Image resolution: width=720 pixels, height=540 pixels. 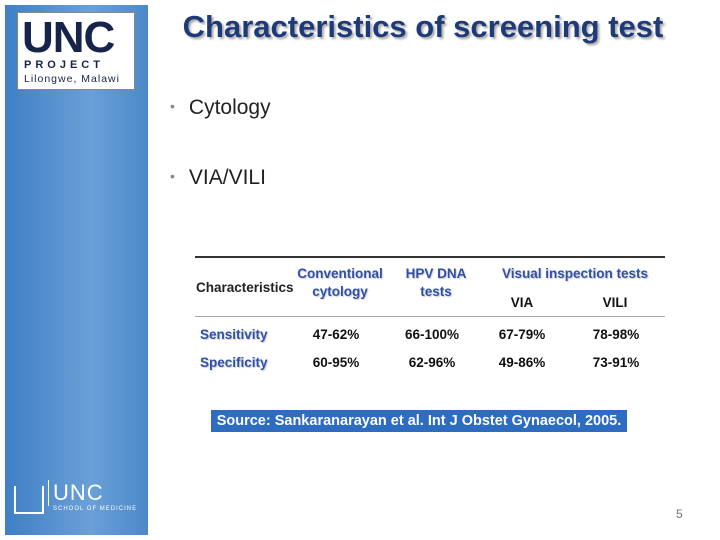 I want to click on footer-logo-name: UNC, so click(x=76, y=493).